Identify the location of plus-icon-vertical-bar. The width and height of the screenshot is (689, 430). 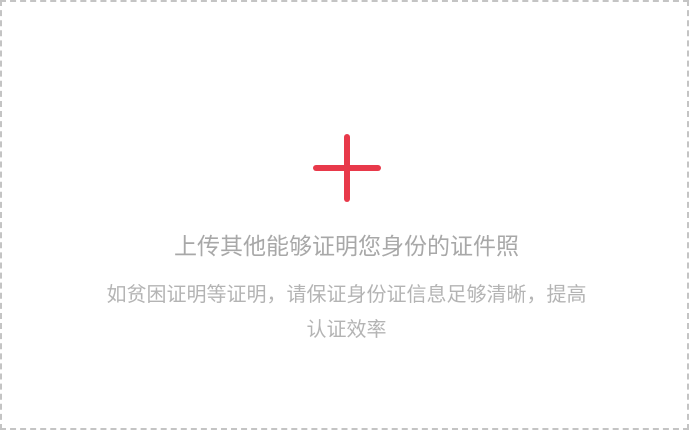
(347, 168).